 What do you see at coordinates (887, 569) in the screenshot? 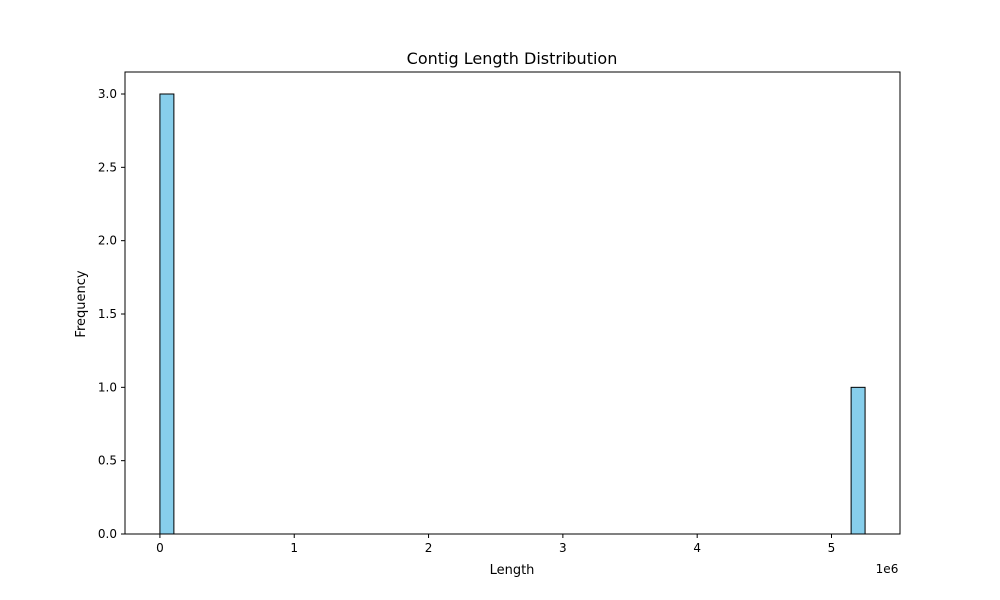
I see `x-axis-scale-label: 1e6` at bounding box center [887, 569].